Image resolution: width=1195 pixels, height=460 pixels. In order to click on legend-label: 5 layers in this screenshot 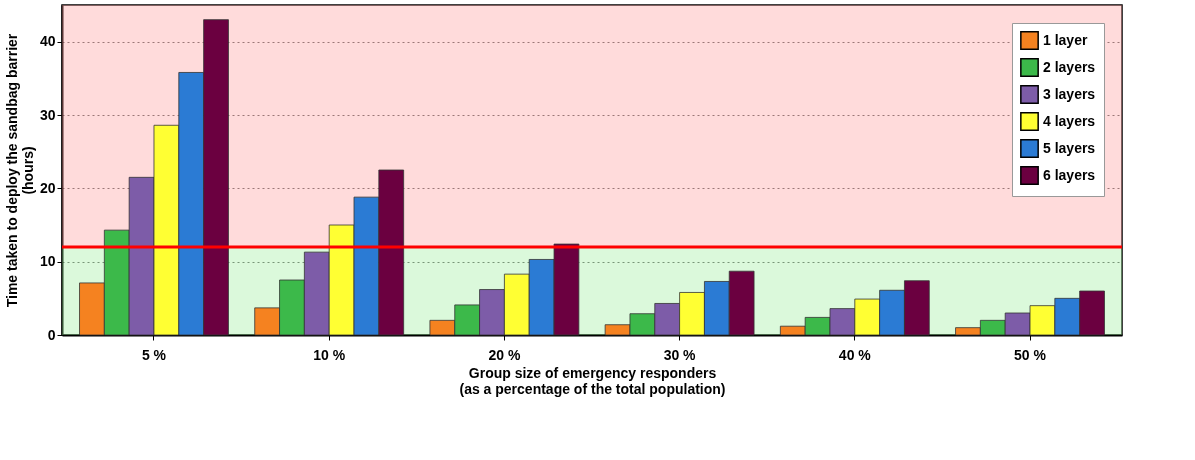, I will do `click(1069, 147)`.